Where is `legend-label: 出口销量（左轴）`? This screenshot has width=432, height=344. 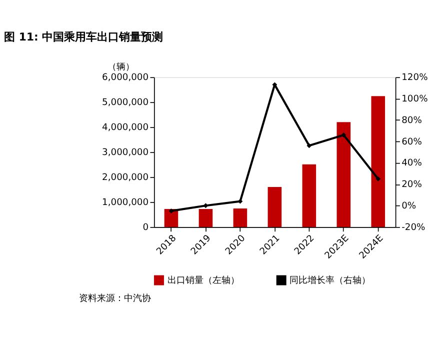
legend-label: 出口销量（左轴） is located at coordinates (203, 280).